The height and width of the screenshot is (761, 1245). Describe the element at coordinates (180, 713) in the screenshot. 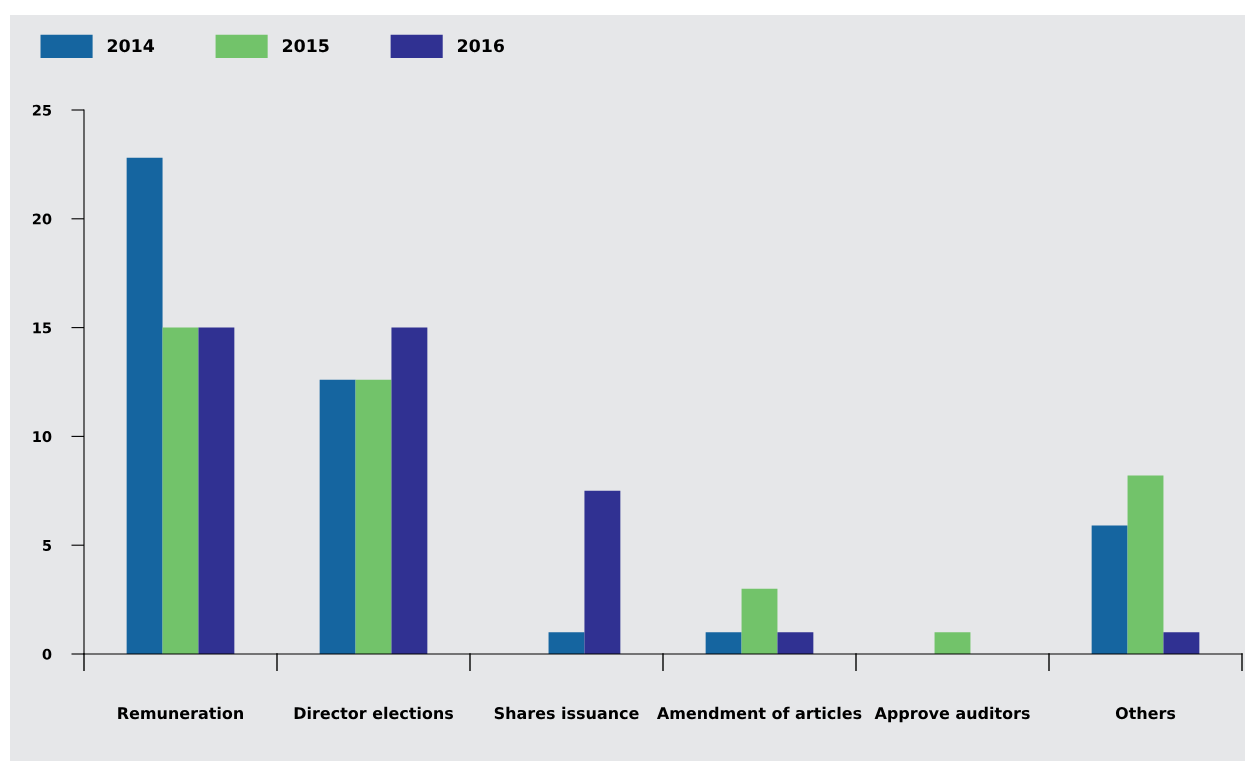

I see `x-tick-label: Remuneration` at that location.